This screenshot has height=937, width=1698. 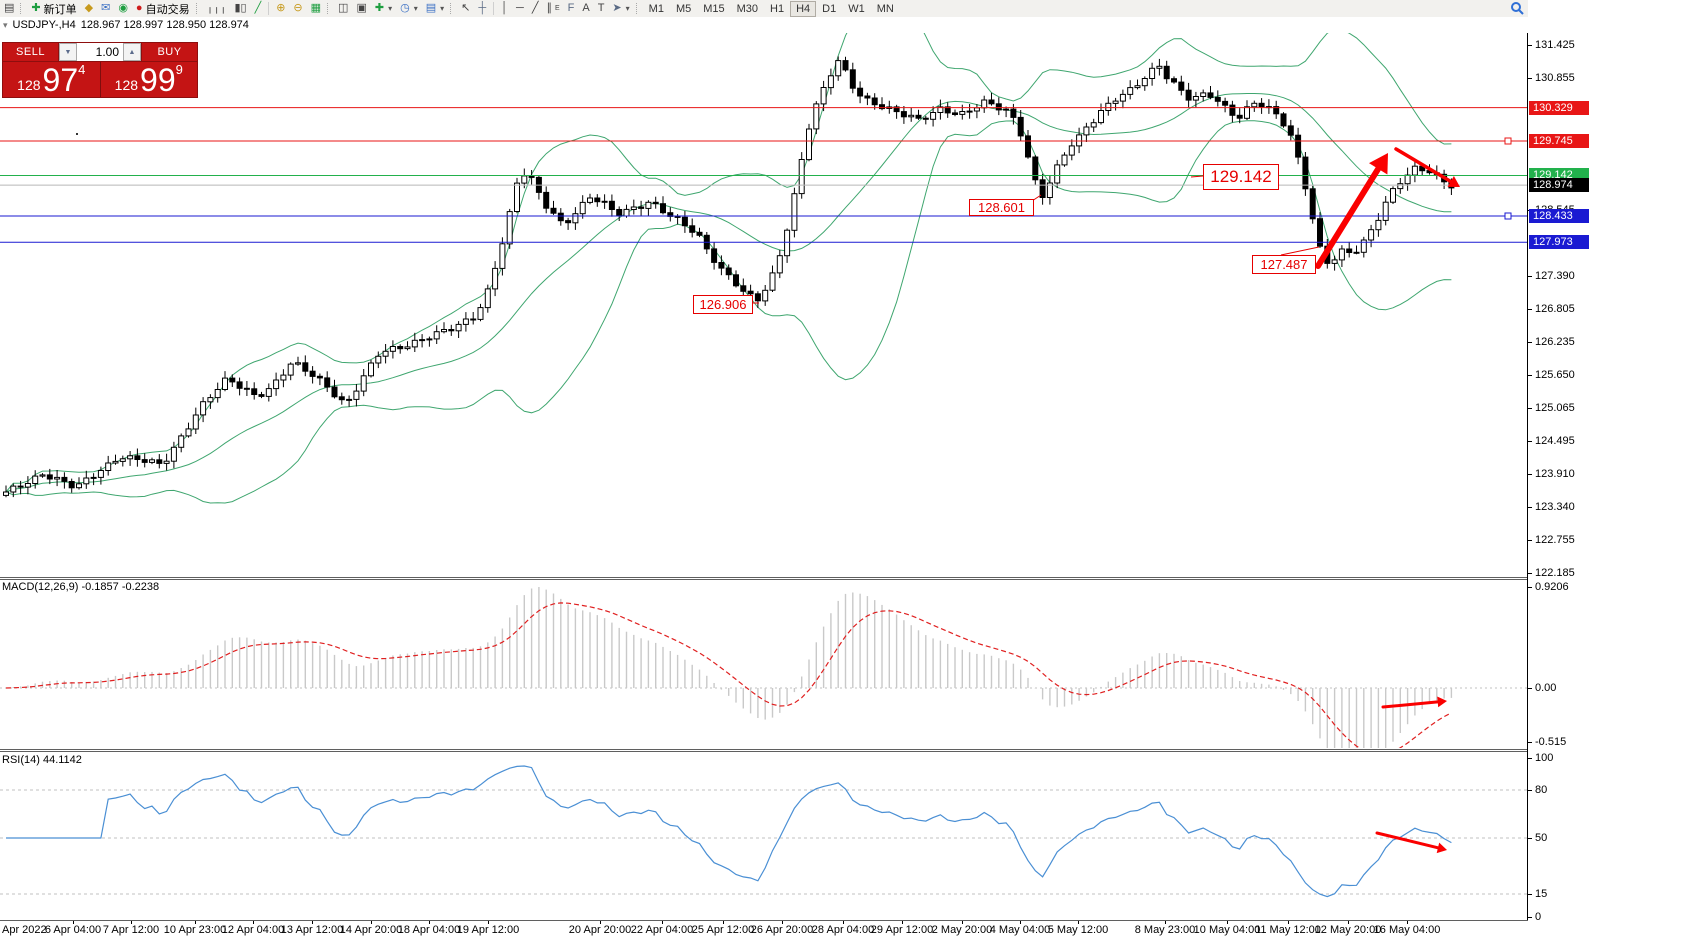 What do you see at coordinates (280, 8) in the screenshot?
I see `zoom-in-button: ⊕` at bounding box center [280, 8].